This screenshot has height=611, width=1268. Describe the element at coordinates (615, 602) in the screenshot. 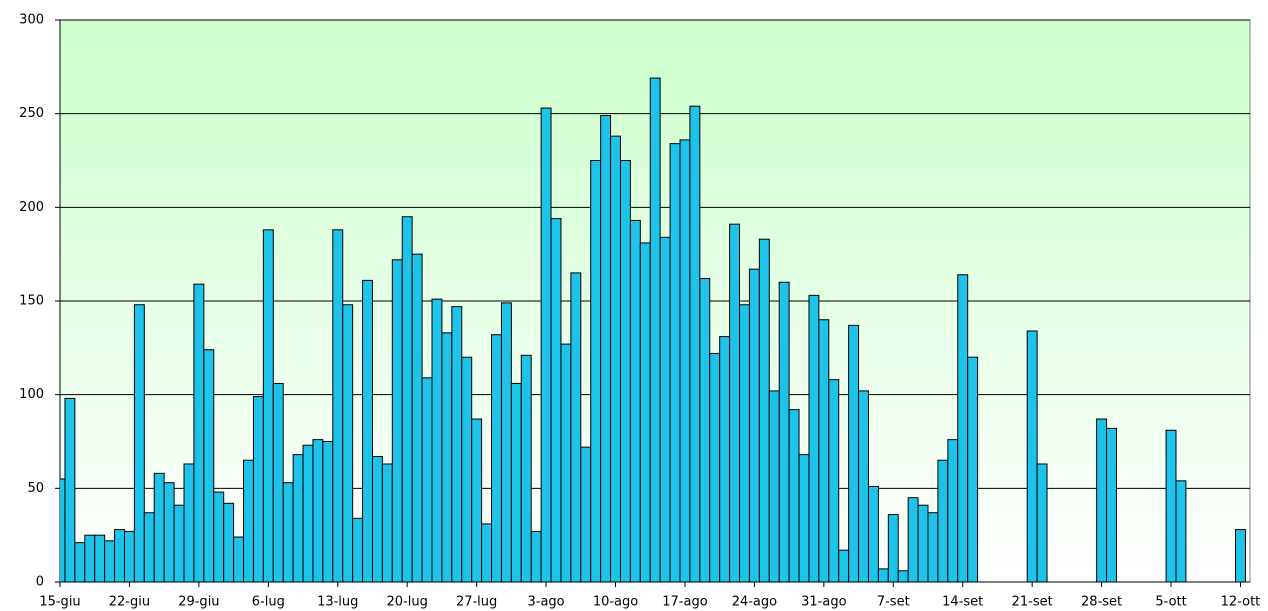

I see `x-tick-label: 10-ago` at that location.